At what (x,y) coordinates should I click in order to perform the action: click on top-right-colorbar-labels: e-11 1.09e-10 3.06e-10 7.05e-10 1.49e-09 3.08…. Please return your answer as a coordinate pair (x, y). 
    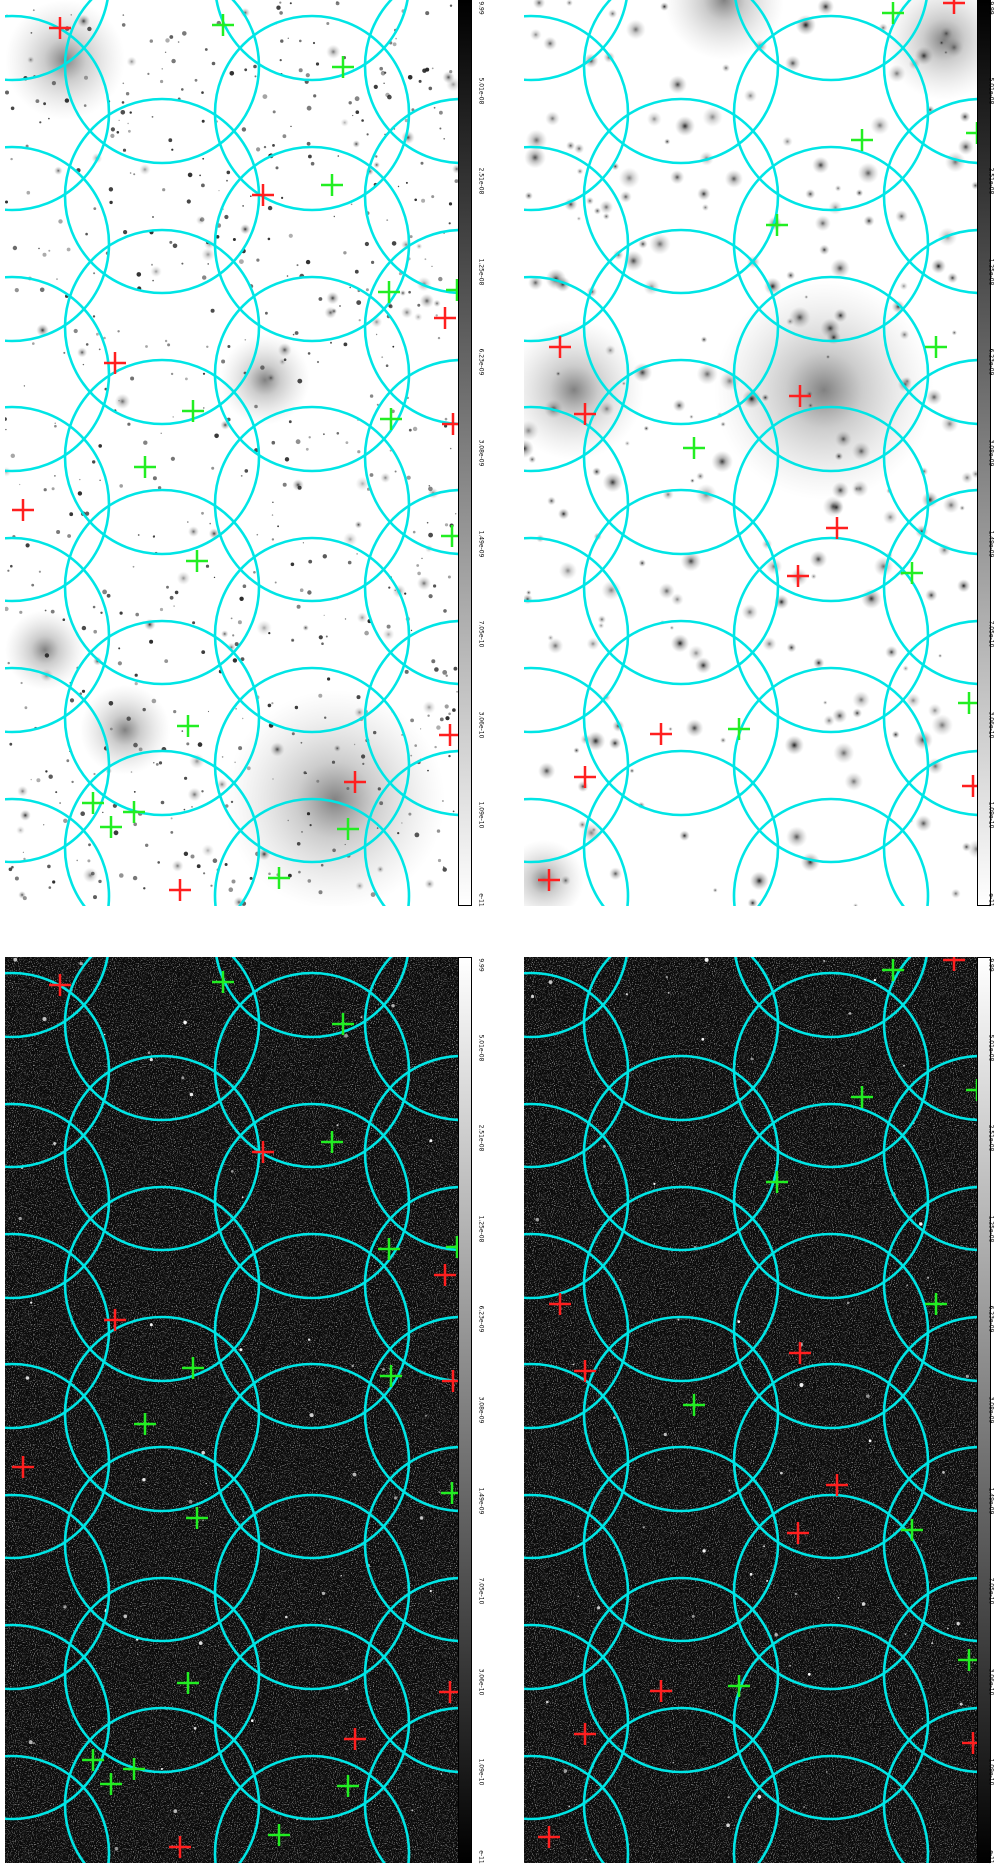
    Looking at the image, I should click on (992, 453).